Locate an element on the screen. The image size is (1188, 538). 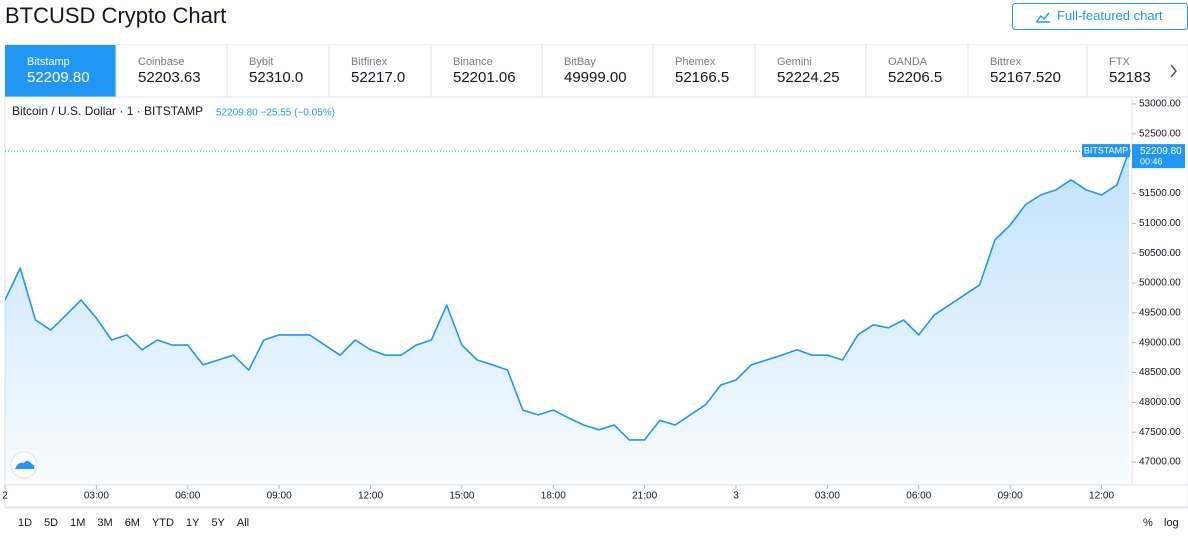
tab-price: 52166.5 is located at coordinates (702, 77).